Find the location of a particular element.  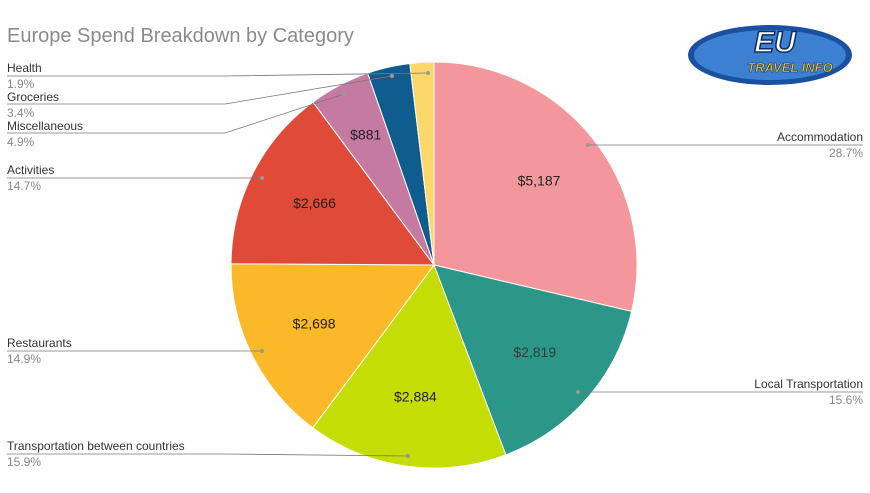

category-label: Activities is located at coordinates (30, 170).